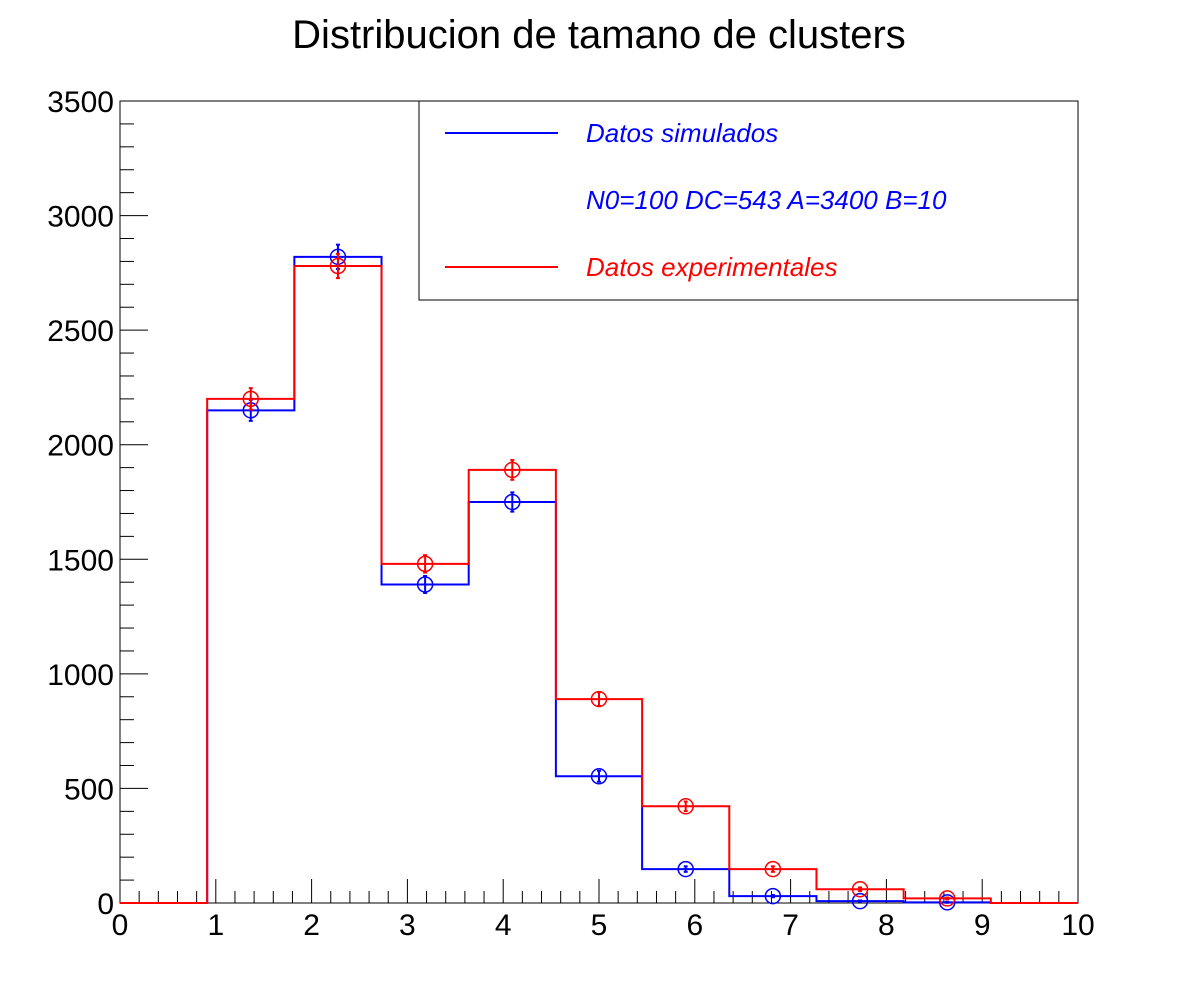  I want to click on y-tick-label: 1000, so click(80, 675).